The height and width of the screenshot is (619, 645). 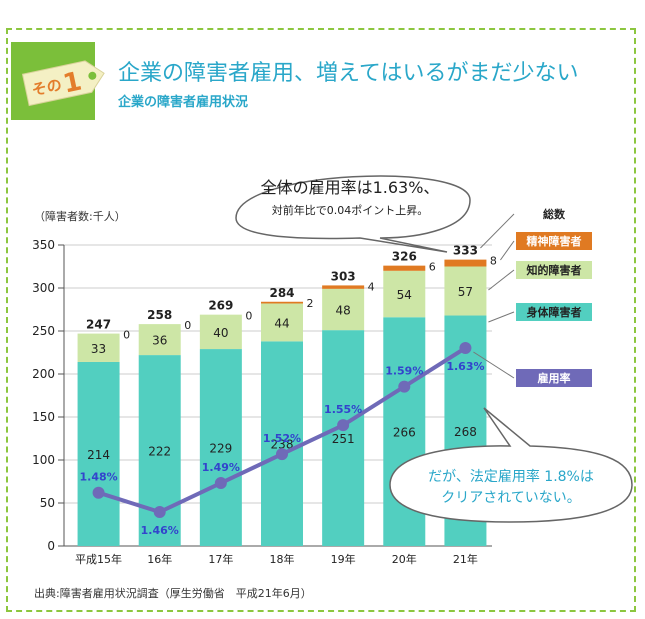 I want to click on legend-label: 雇用率, so click(x=554, y=378).